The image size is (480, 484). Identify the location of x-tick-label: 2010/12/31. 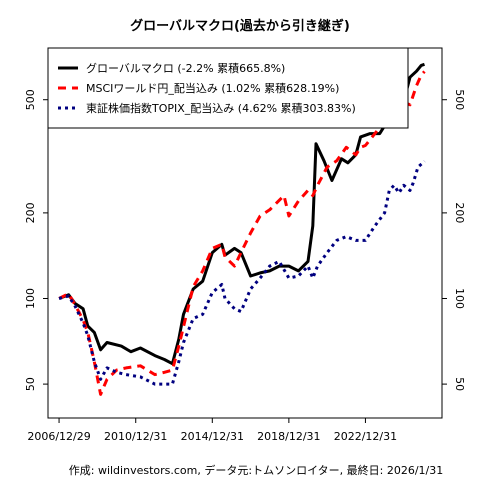
(135, 436).